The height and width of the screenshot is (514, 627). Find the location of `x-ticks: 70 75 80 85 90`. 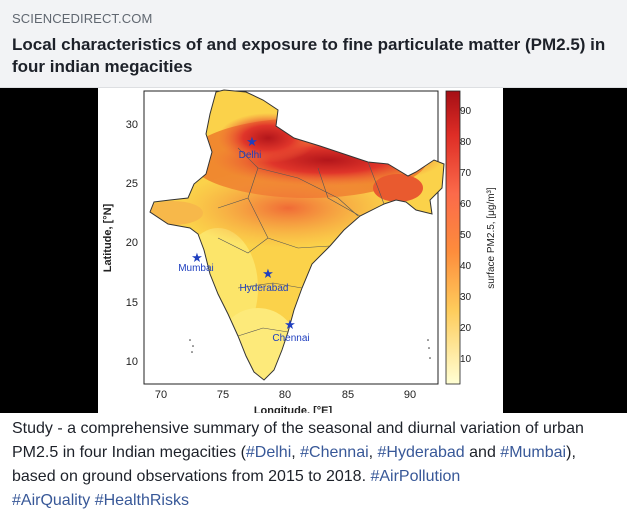

x-ticks: 70 75 80 85 90 is located at coordinates (285, 395).